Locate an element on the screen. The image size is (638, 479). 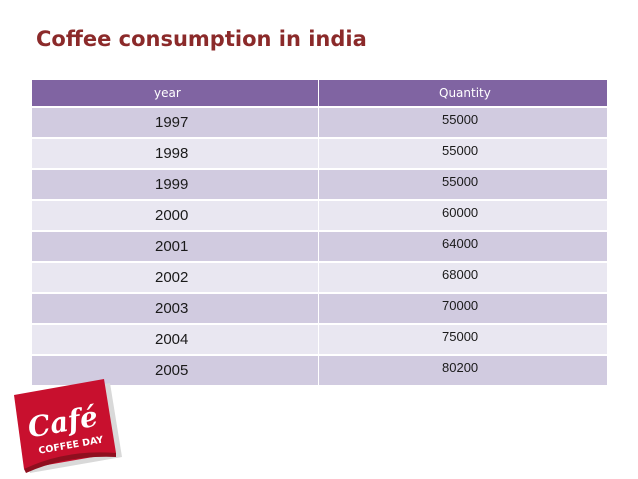
table-row: 1999 55000 is located at coordinates (319, 185).